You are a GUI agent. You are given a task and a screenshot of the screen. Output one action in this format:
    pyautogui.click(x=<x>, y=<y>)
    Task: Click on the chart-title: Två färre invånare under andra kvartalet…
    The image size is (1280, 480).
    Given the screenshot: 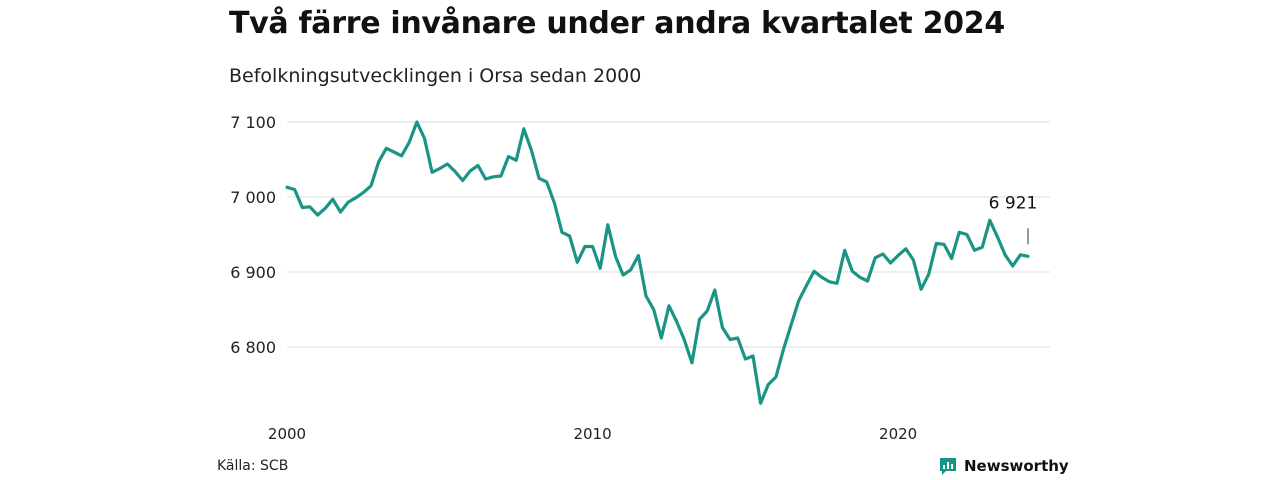 What is the action you would take?
    pyautogui.click(x=617, y=23)
    